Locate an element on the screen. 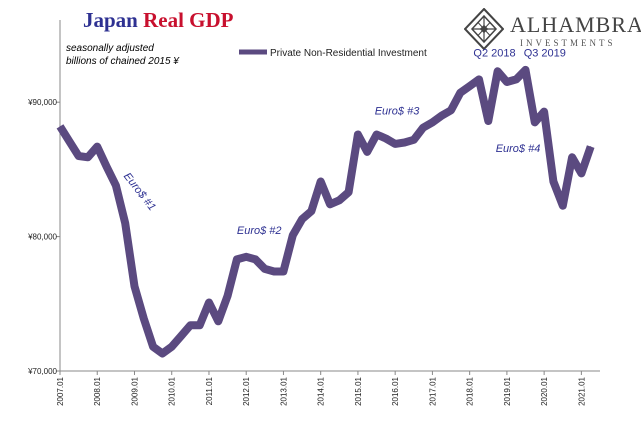  x-tick-label: 2014.01 is located at coordinates (321, 390).